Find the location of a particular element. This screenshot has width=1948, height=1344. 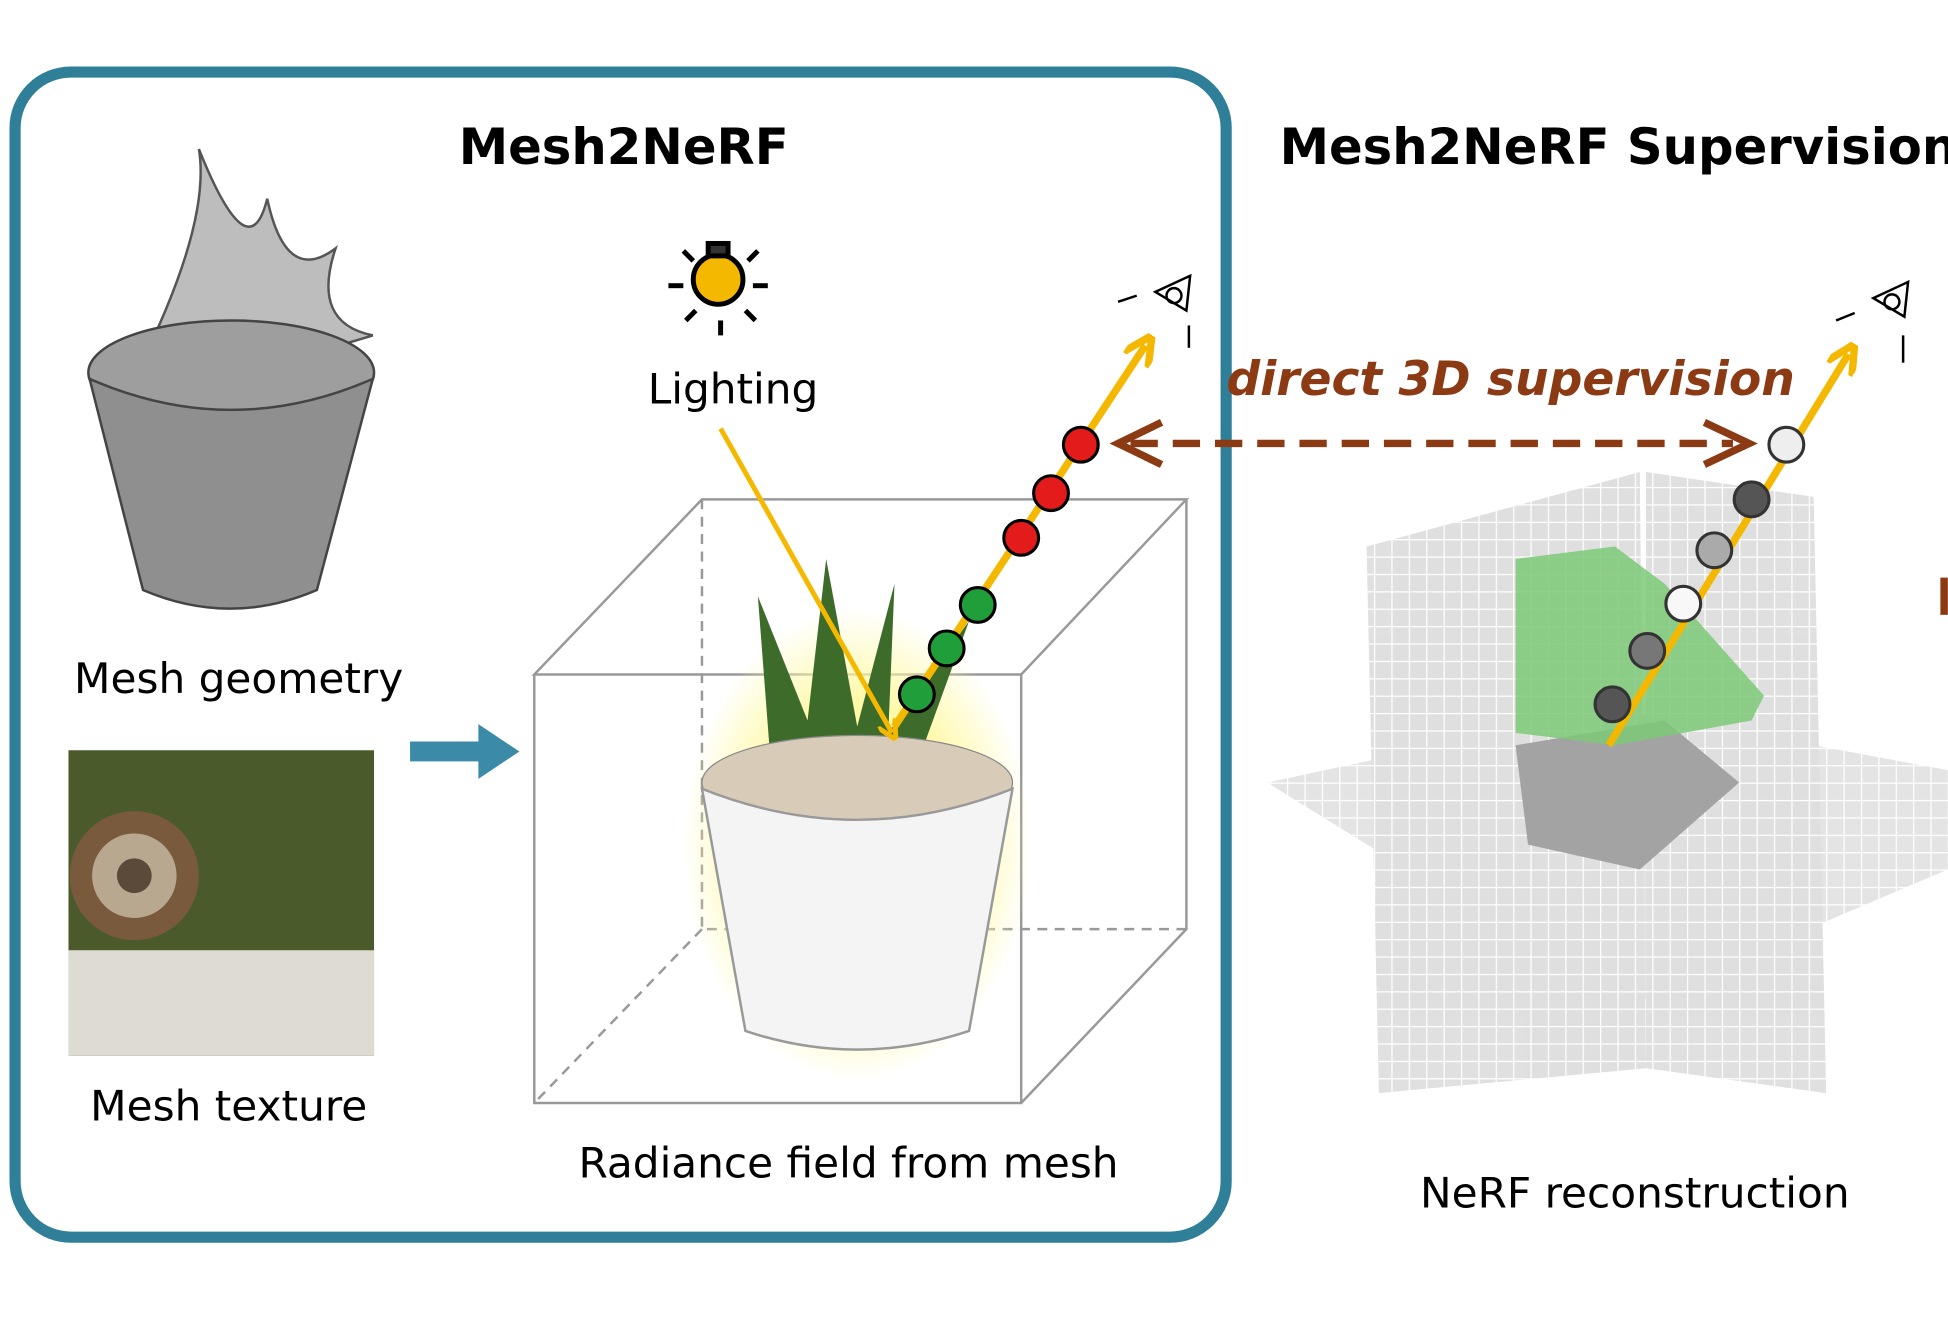

arrow is located at coordinates (465, 751).